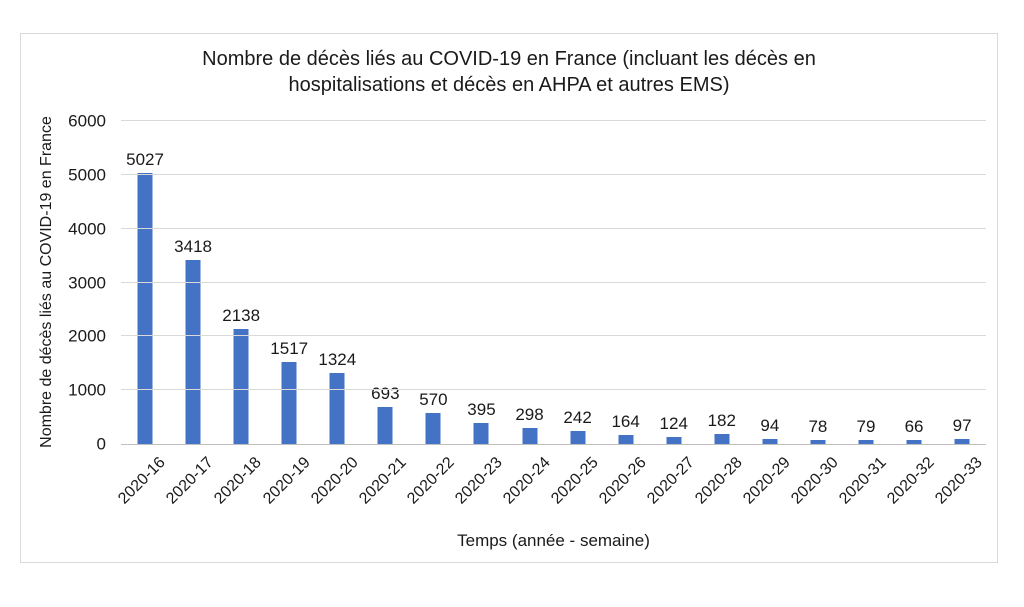 This screenshot has height=607, width=1024. What do you see at coordinates (87, 175) in the screenshot?
I see `y-tick-label: 5000` at bounding box center [87, 175].